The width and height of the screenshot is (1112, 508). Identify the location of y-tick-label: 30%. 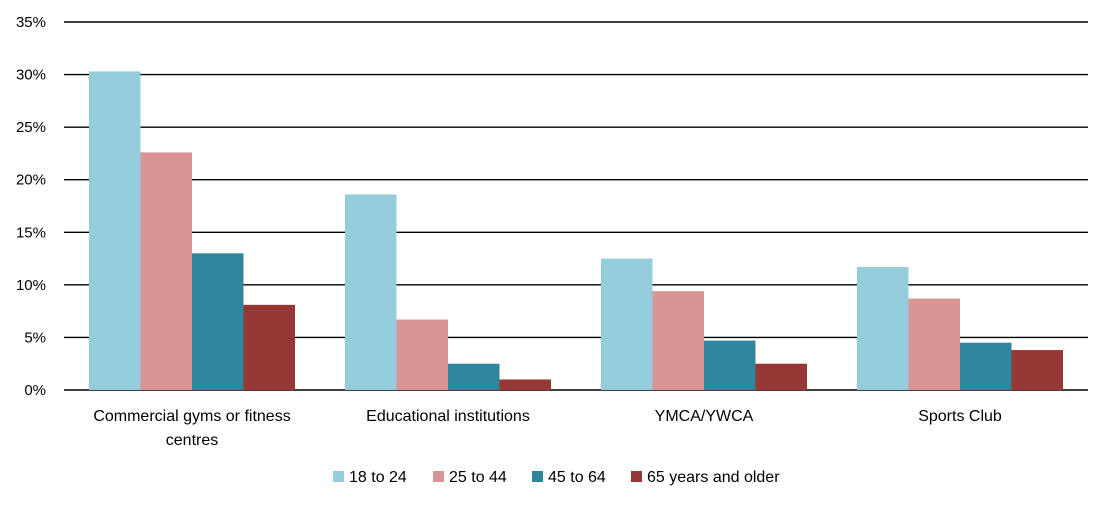
(31, 75).